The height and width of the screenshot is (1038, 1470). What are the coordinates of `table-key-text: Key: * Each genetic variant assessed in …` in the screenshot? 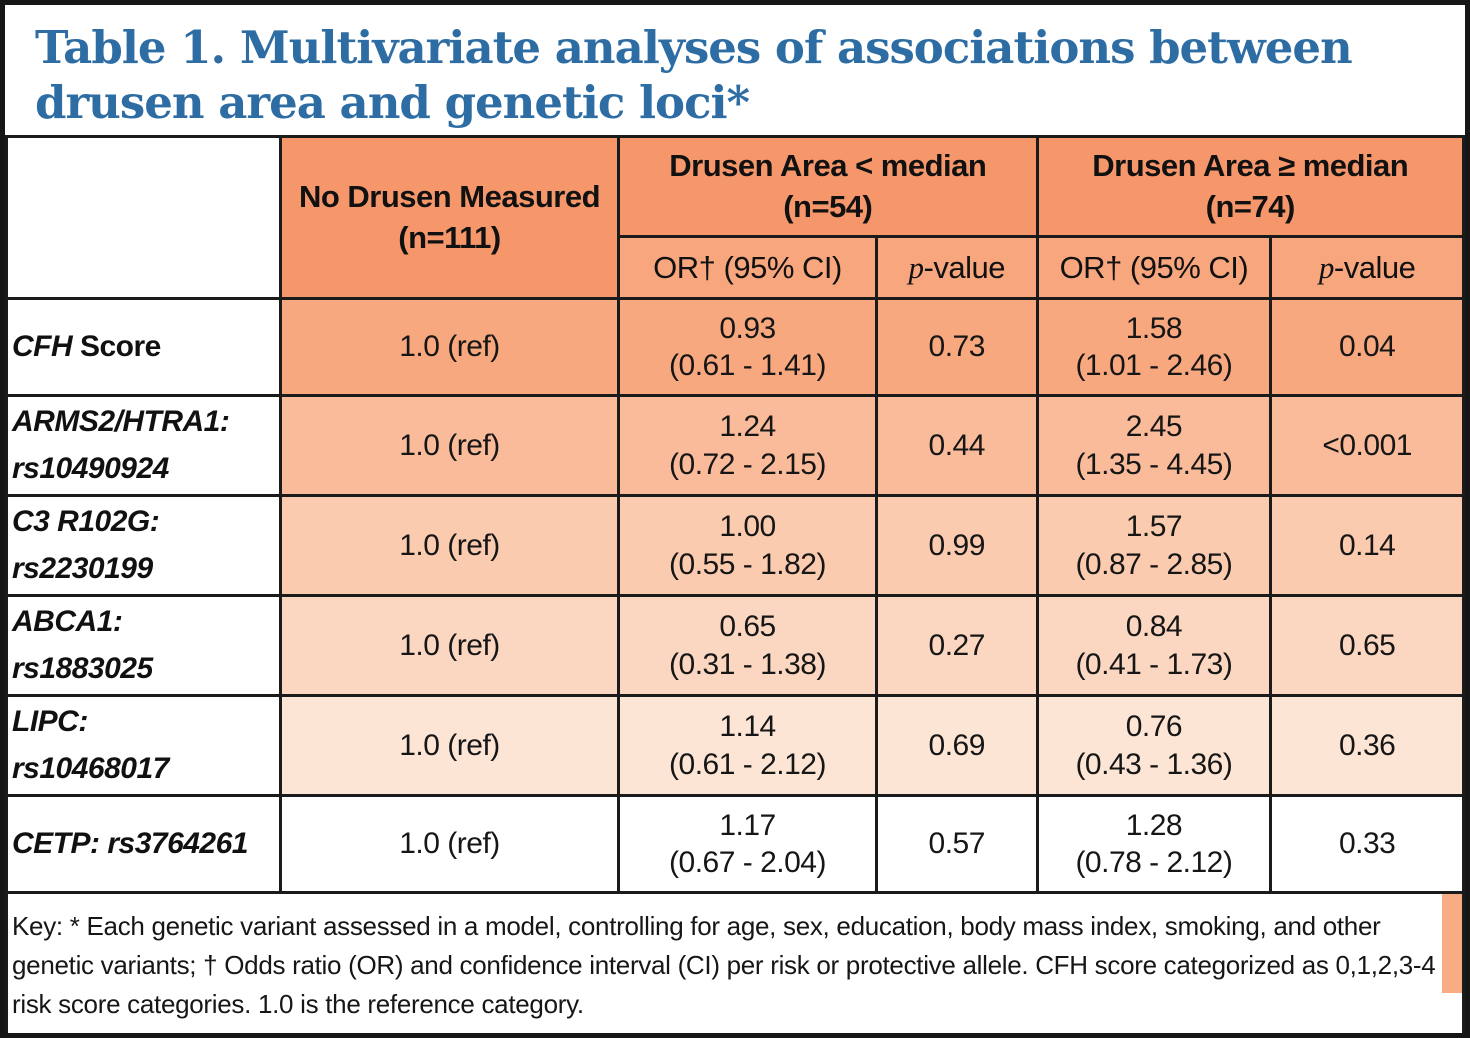 It's located at (724, 965).